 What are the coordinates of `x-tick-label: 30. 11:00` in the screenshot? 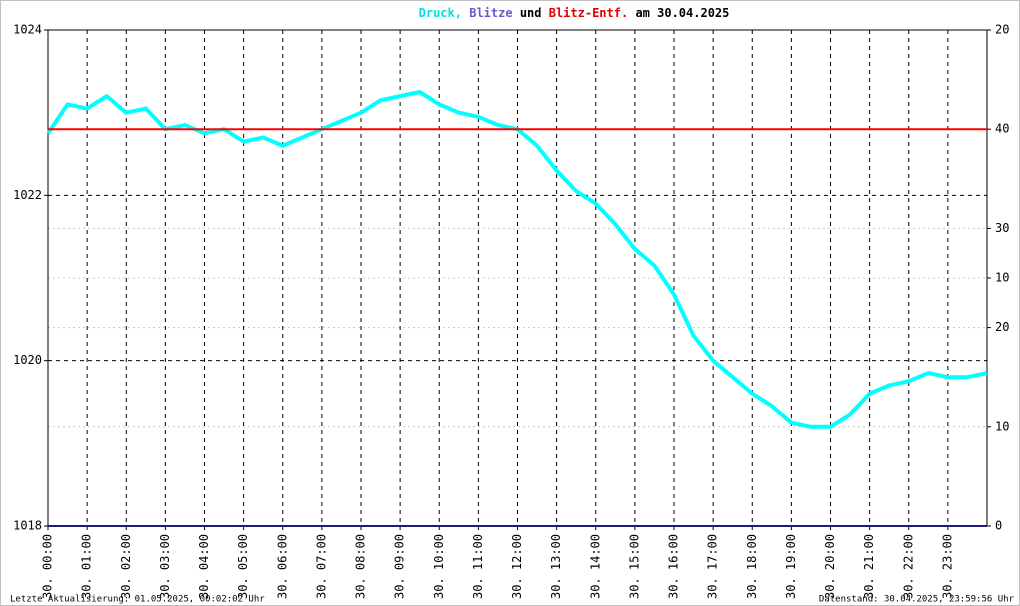 It's located at (478, 566).